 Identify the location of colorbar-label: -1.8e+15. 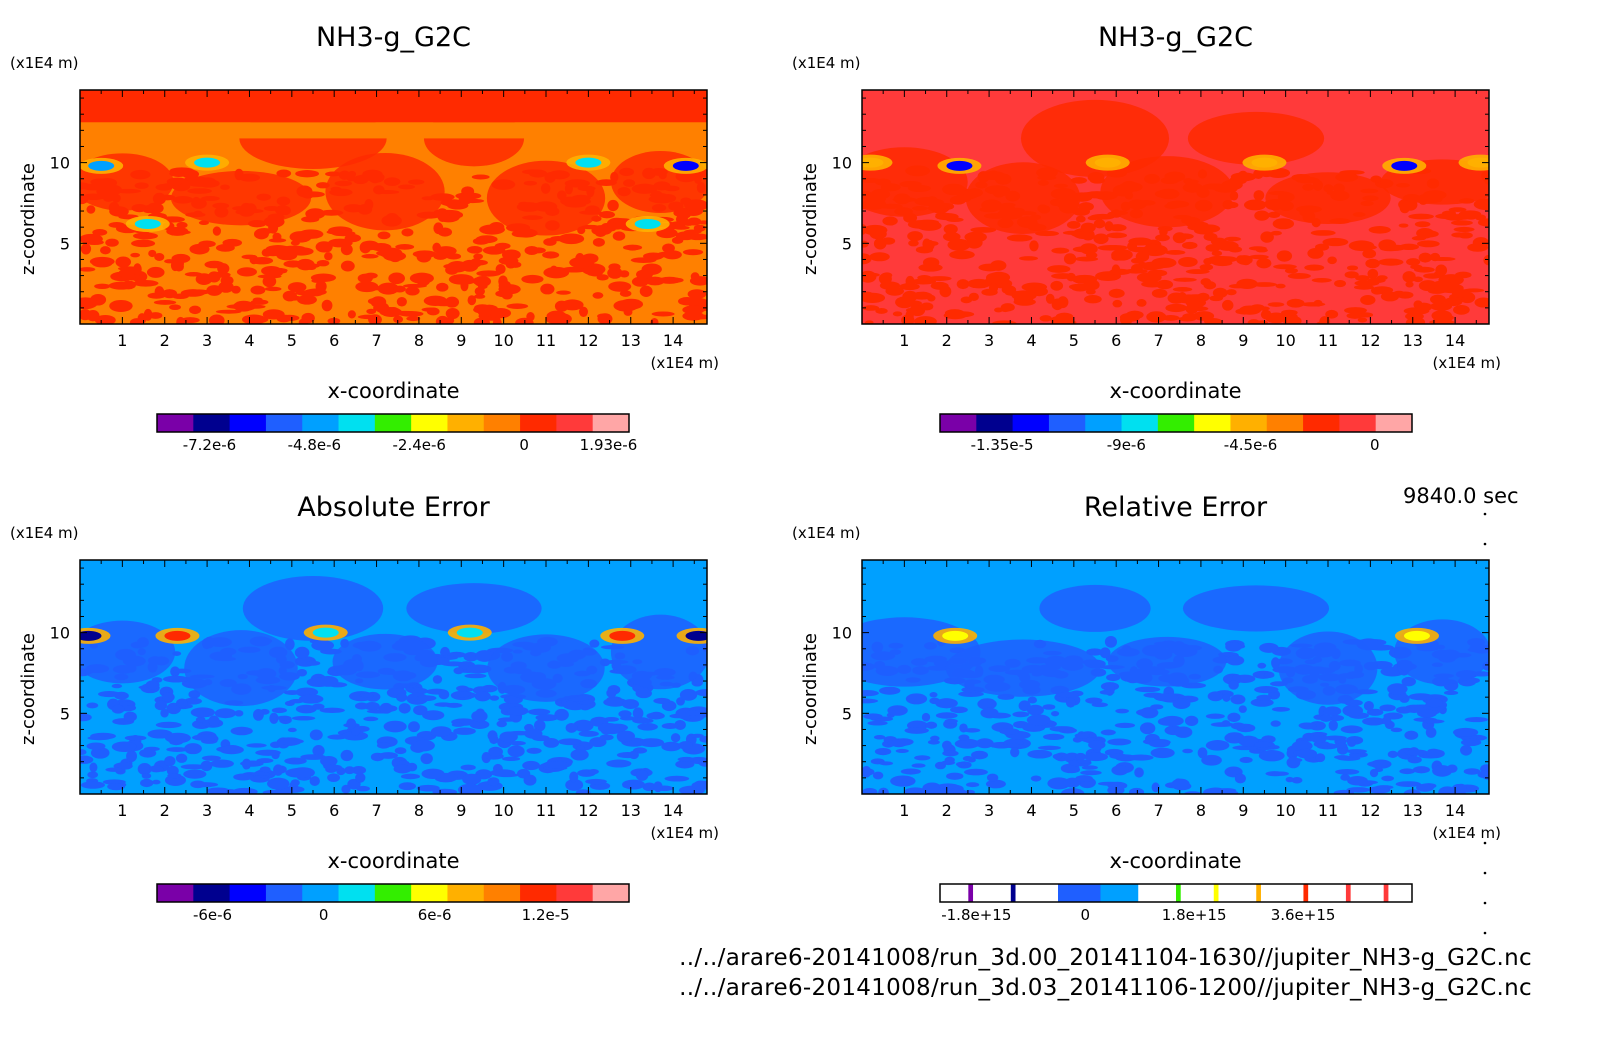
(976, 915).